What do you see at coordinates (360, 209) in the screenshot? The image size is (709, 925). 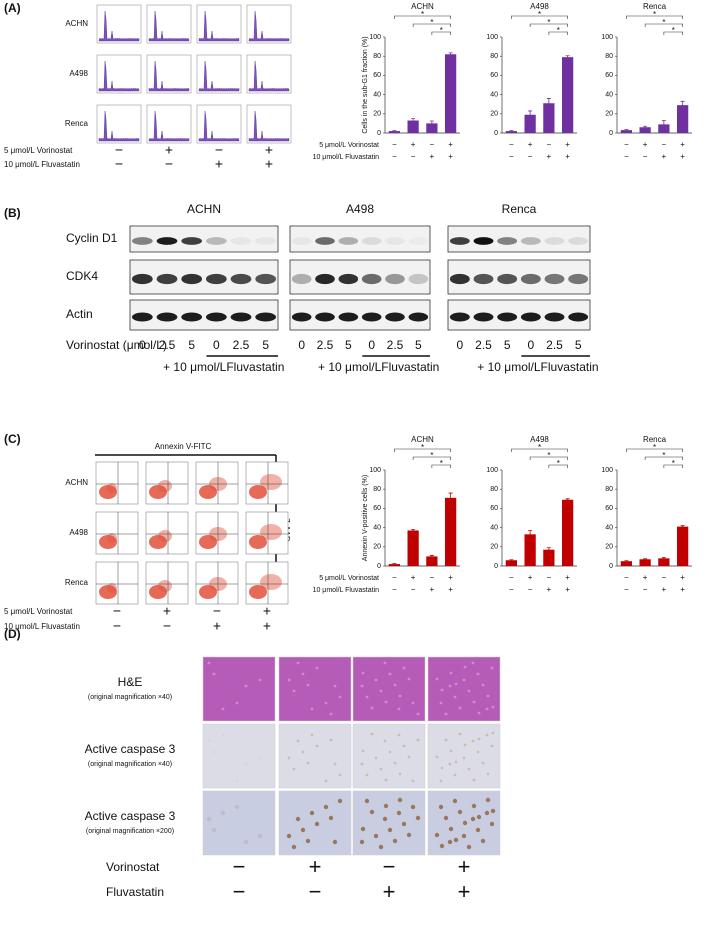 I see `blot-title: A498` at bounding box center [360, 209].